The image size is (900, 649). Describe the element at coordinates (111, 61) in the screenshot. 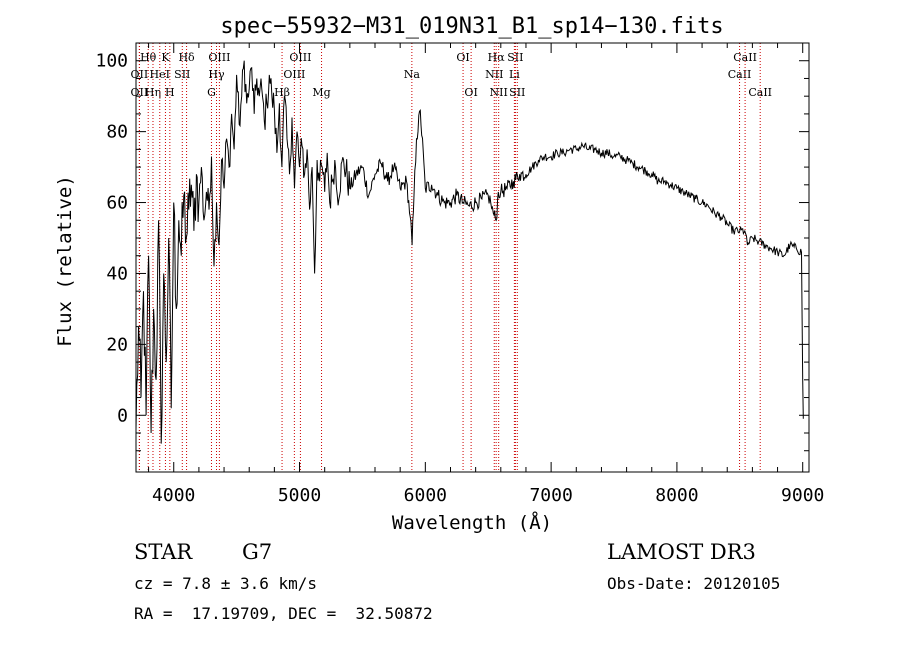

I see `y-tick-label-5: 100` at that location.